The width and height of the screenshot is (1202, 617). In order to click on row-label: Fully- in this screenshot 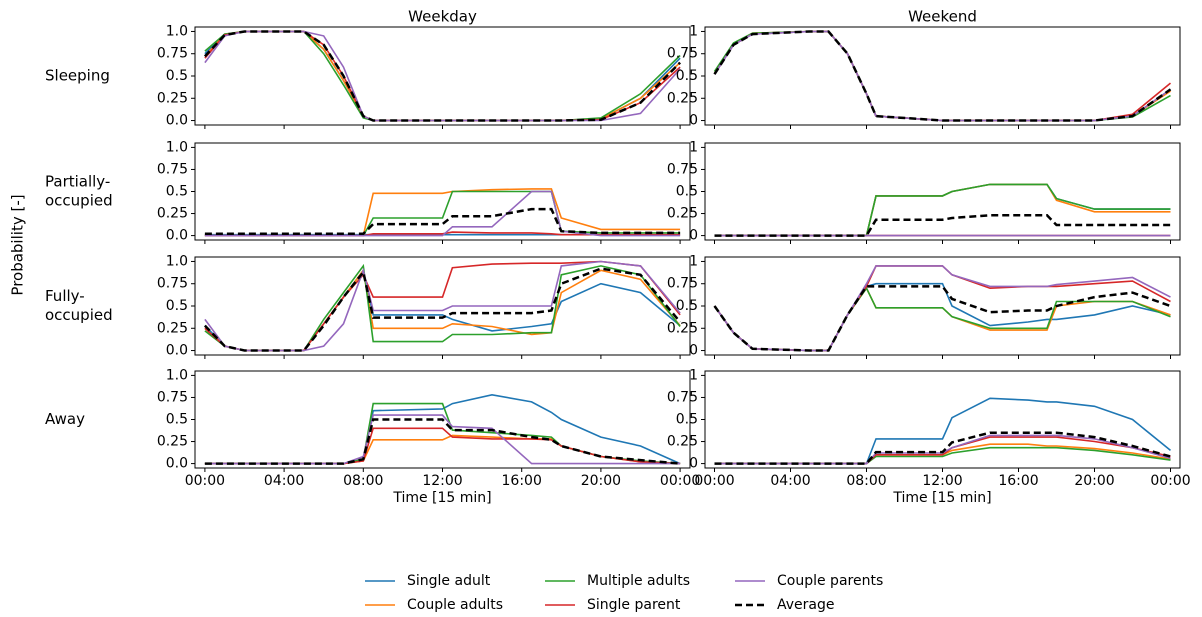, I will do `click(65, 296)`.